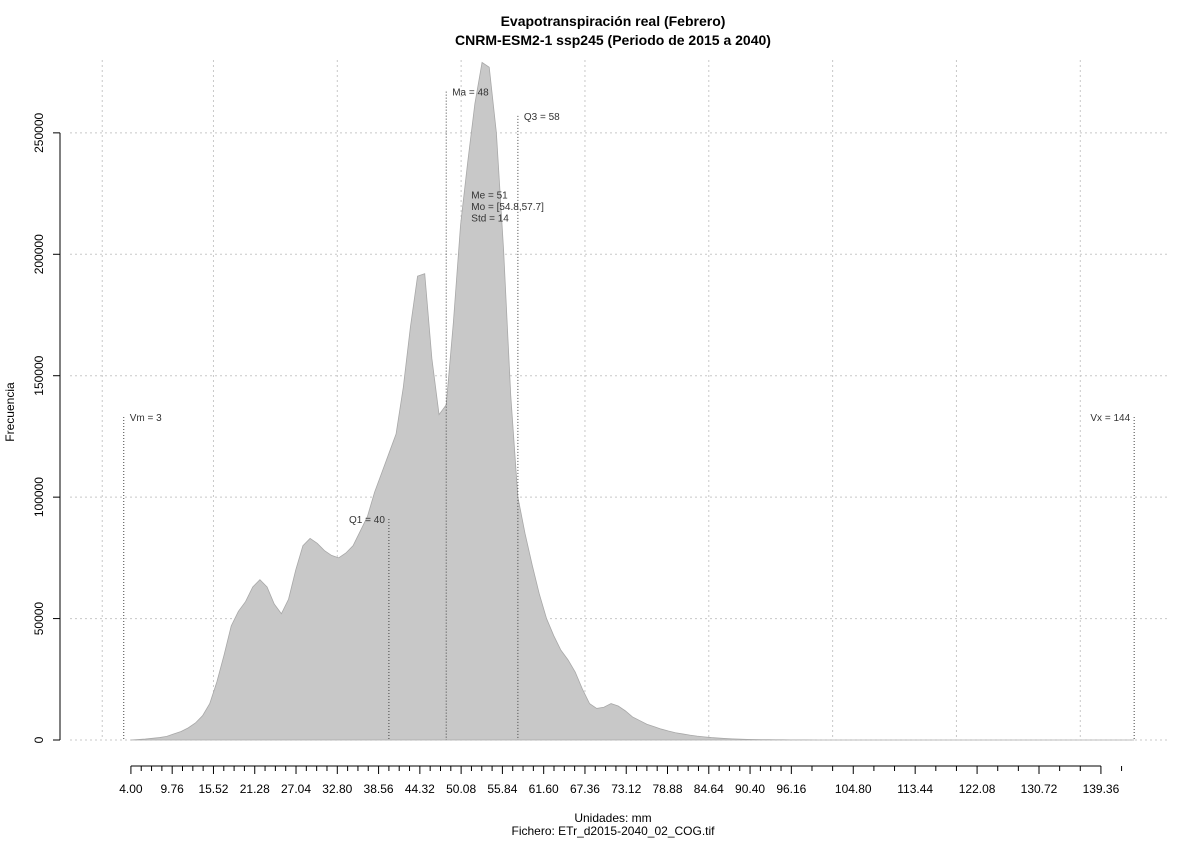 The width and height of the screenshot is (1200, 845). Describe the element at coordinates (977, 789) in the screenshot. I see `x-tick-label: 122.08` at that location.